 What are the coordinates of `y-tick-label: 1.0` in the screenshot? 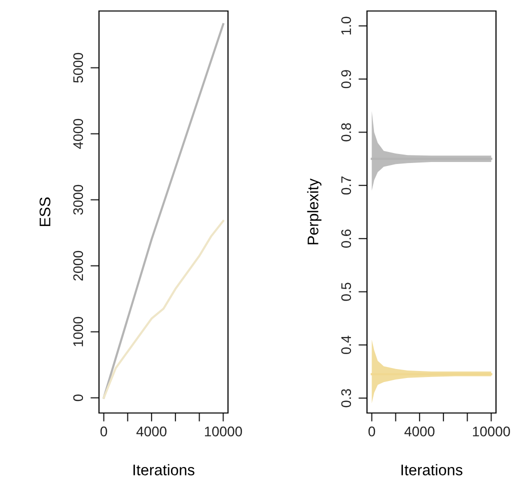 It's located at (346, 25).